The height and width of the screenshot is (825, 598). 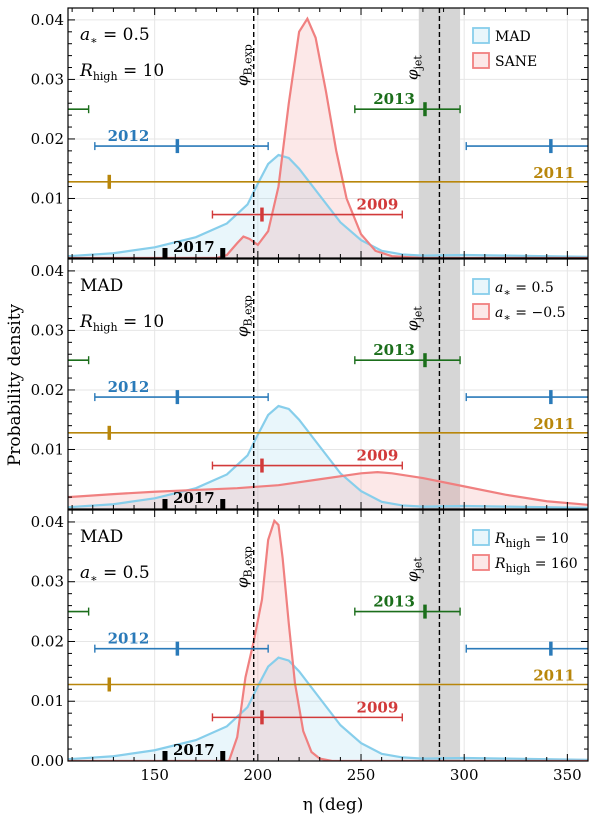 What do you see at coordinates (531, 540) in the screenshot?
I see `legend-label-1: Rhigh = 10` at bounding box center [531, 540].